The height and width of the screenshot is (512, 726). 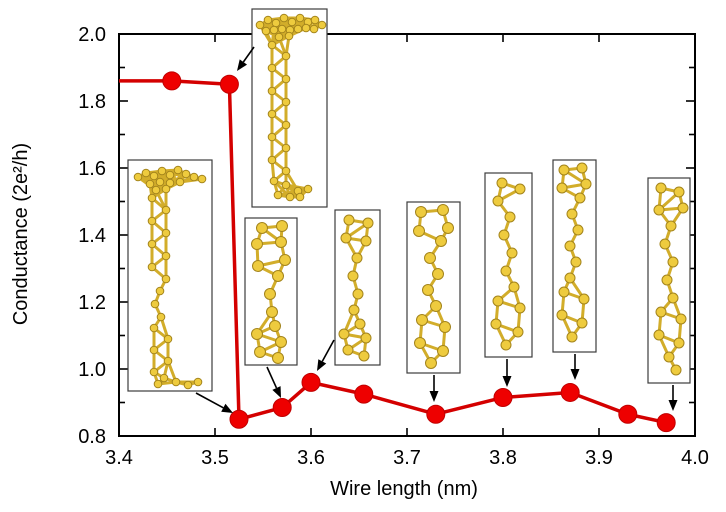 I want to click on annotation-arrow, so click(x=272, y=377).